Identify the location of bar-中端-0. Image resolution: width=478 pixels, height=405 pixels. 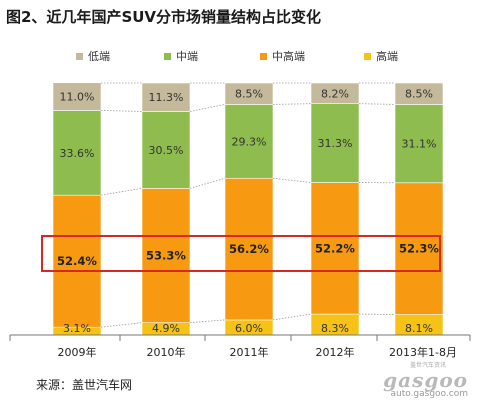
(77, 153).